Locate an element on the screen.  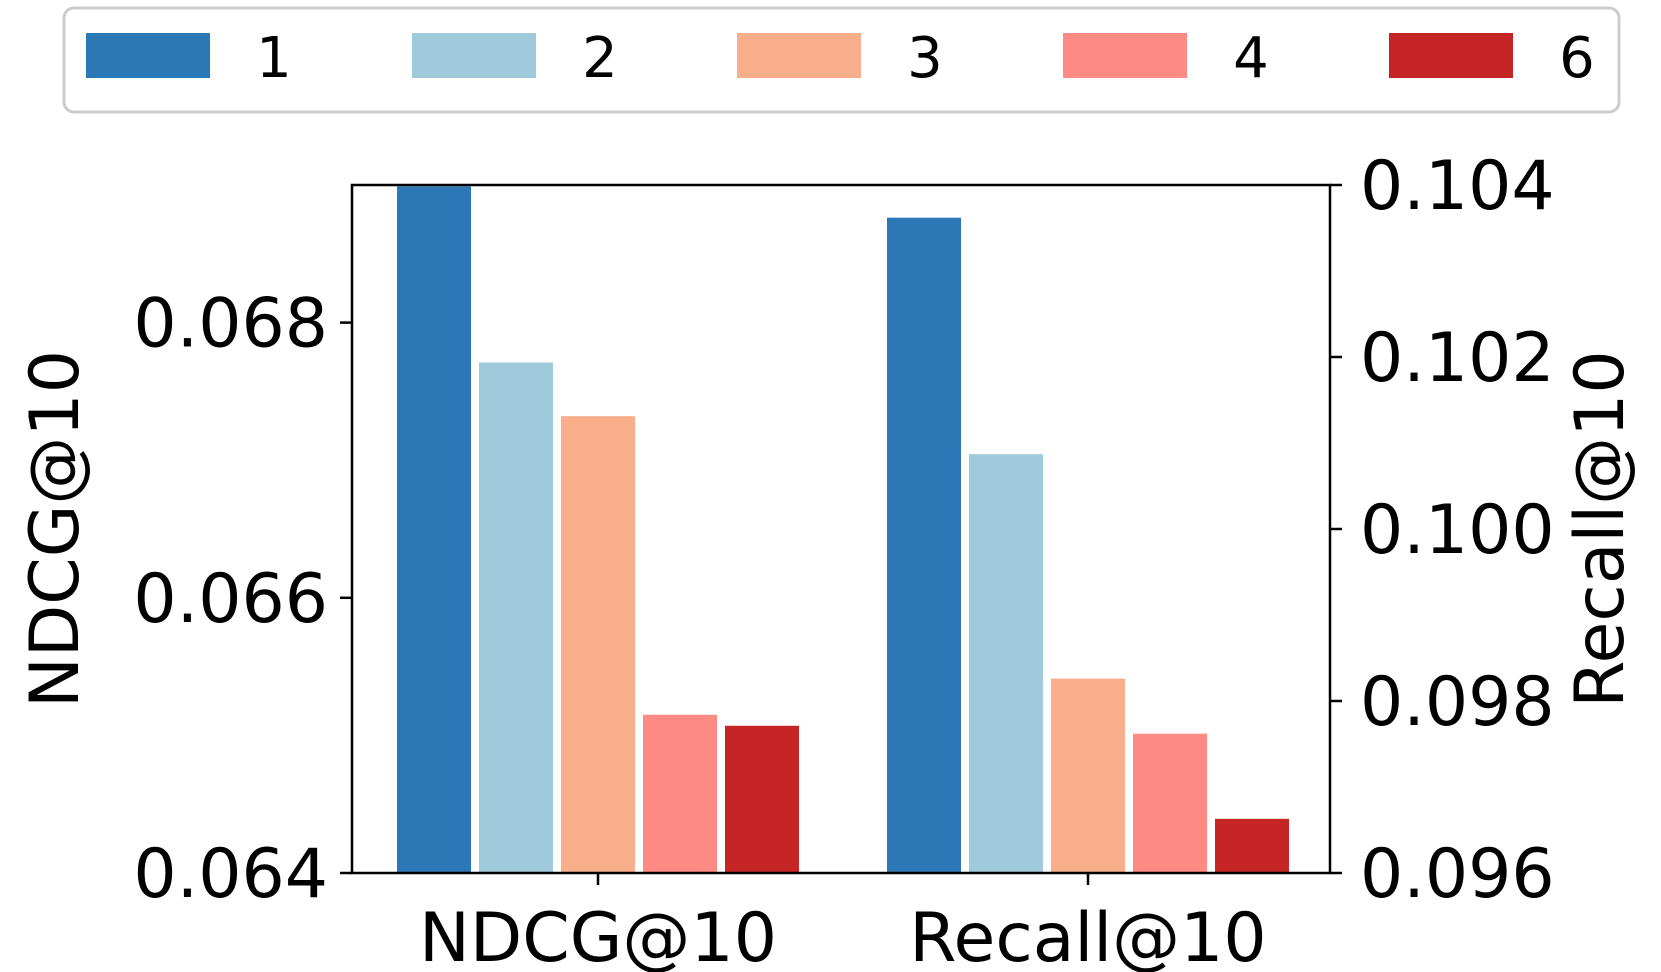
left-tick-label: 0.064 is located at coordinates (230, 874).